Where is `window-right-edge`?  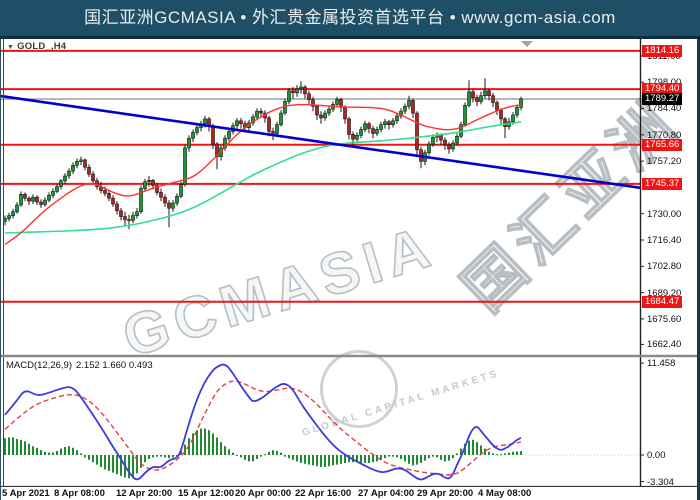
window-right-edge is located at coordinates (698, 269).